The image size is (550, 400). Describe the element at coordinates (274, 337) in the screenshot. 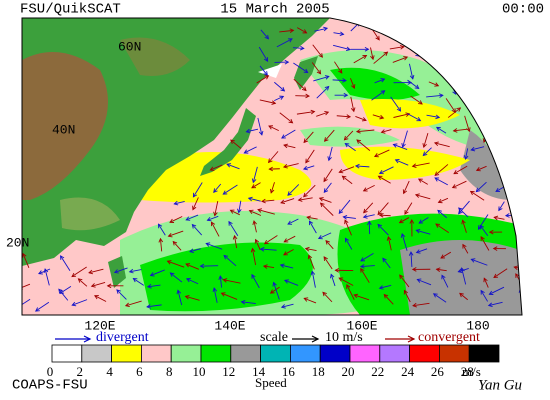

I see `legend-scale: scale` at that location.